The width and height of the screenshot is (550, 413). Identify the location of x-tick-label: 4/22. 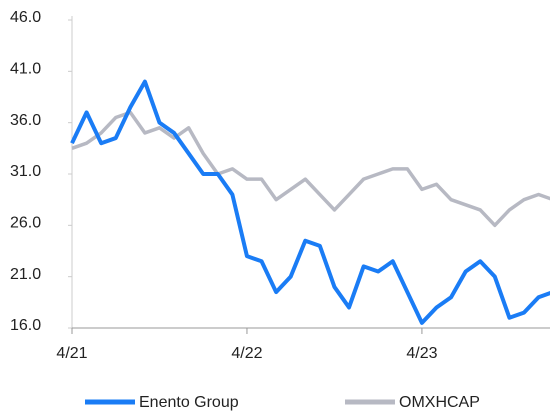
(246, 353).